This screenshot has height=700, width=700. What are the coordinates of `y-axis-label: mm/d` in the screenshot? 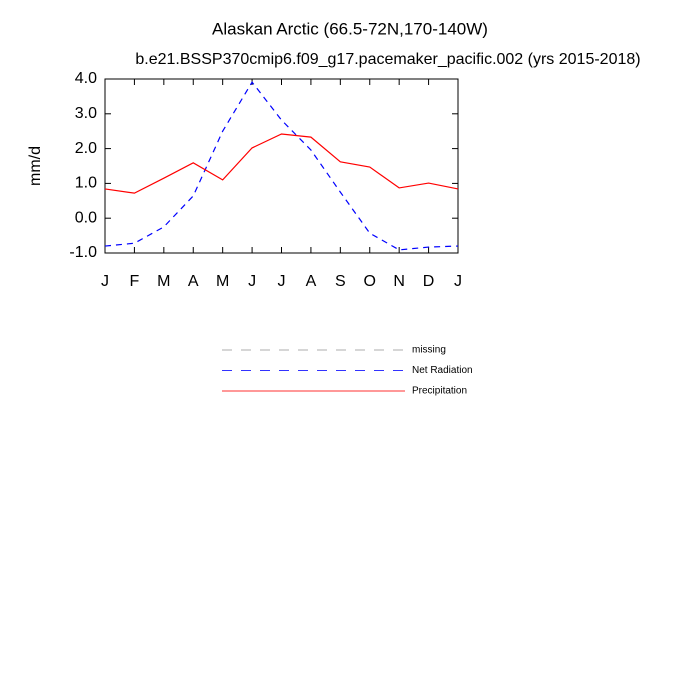 It's located at (35, 166).